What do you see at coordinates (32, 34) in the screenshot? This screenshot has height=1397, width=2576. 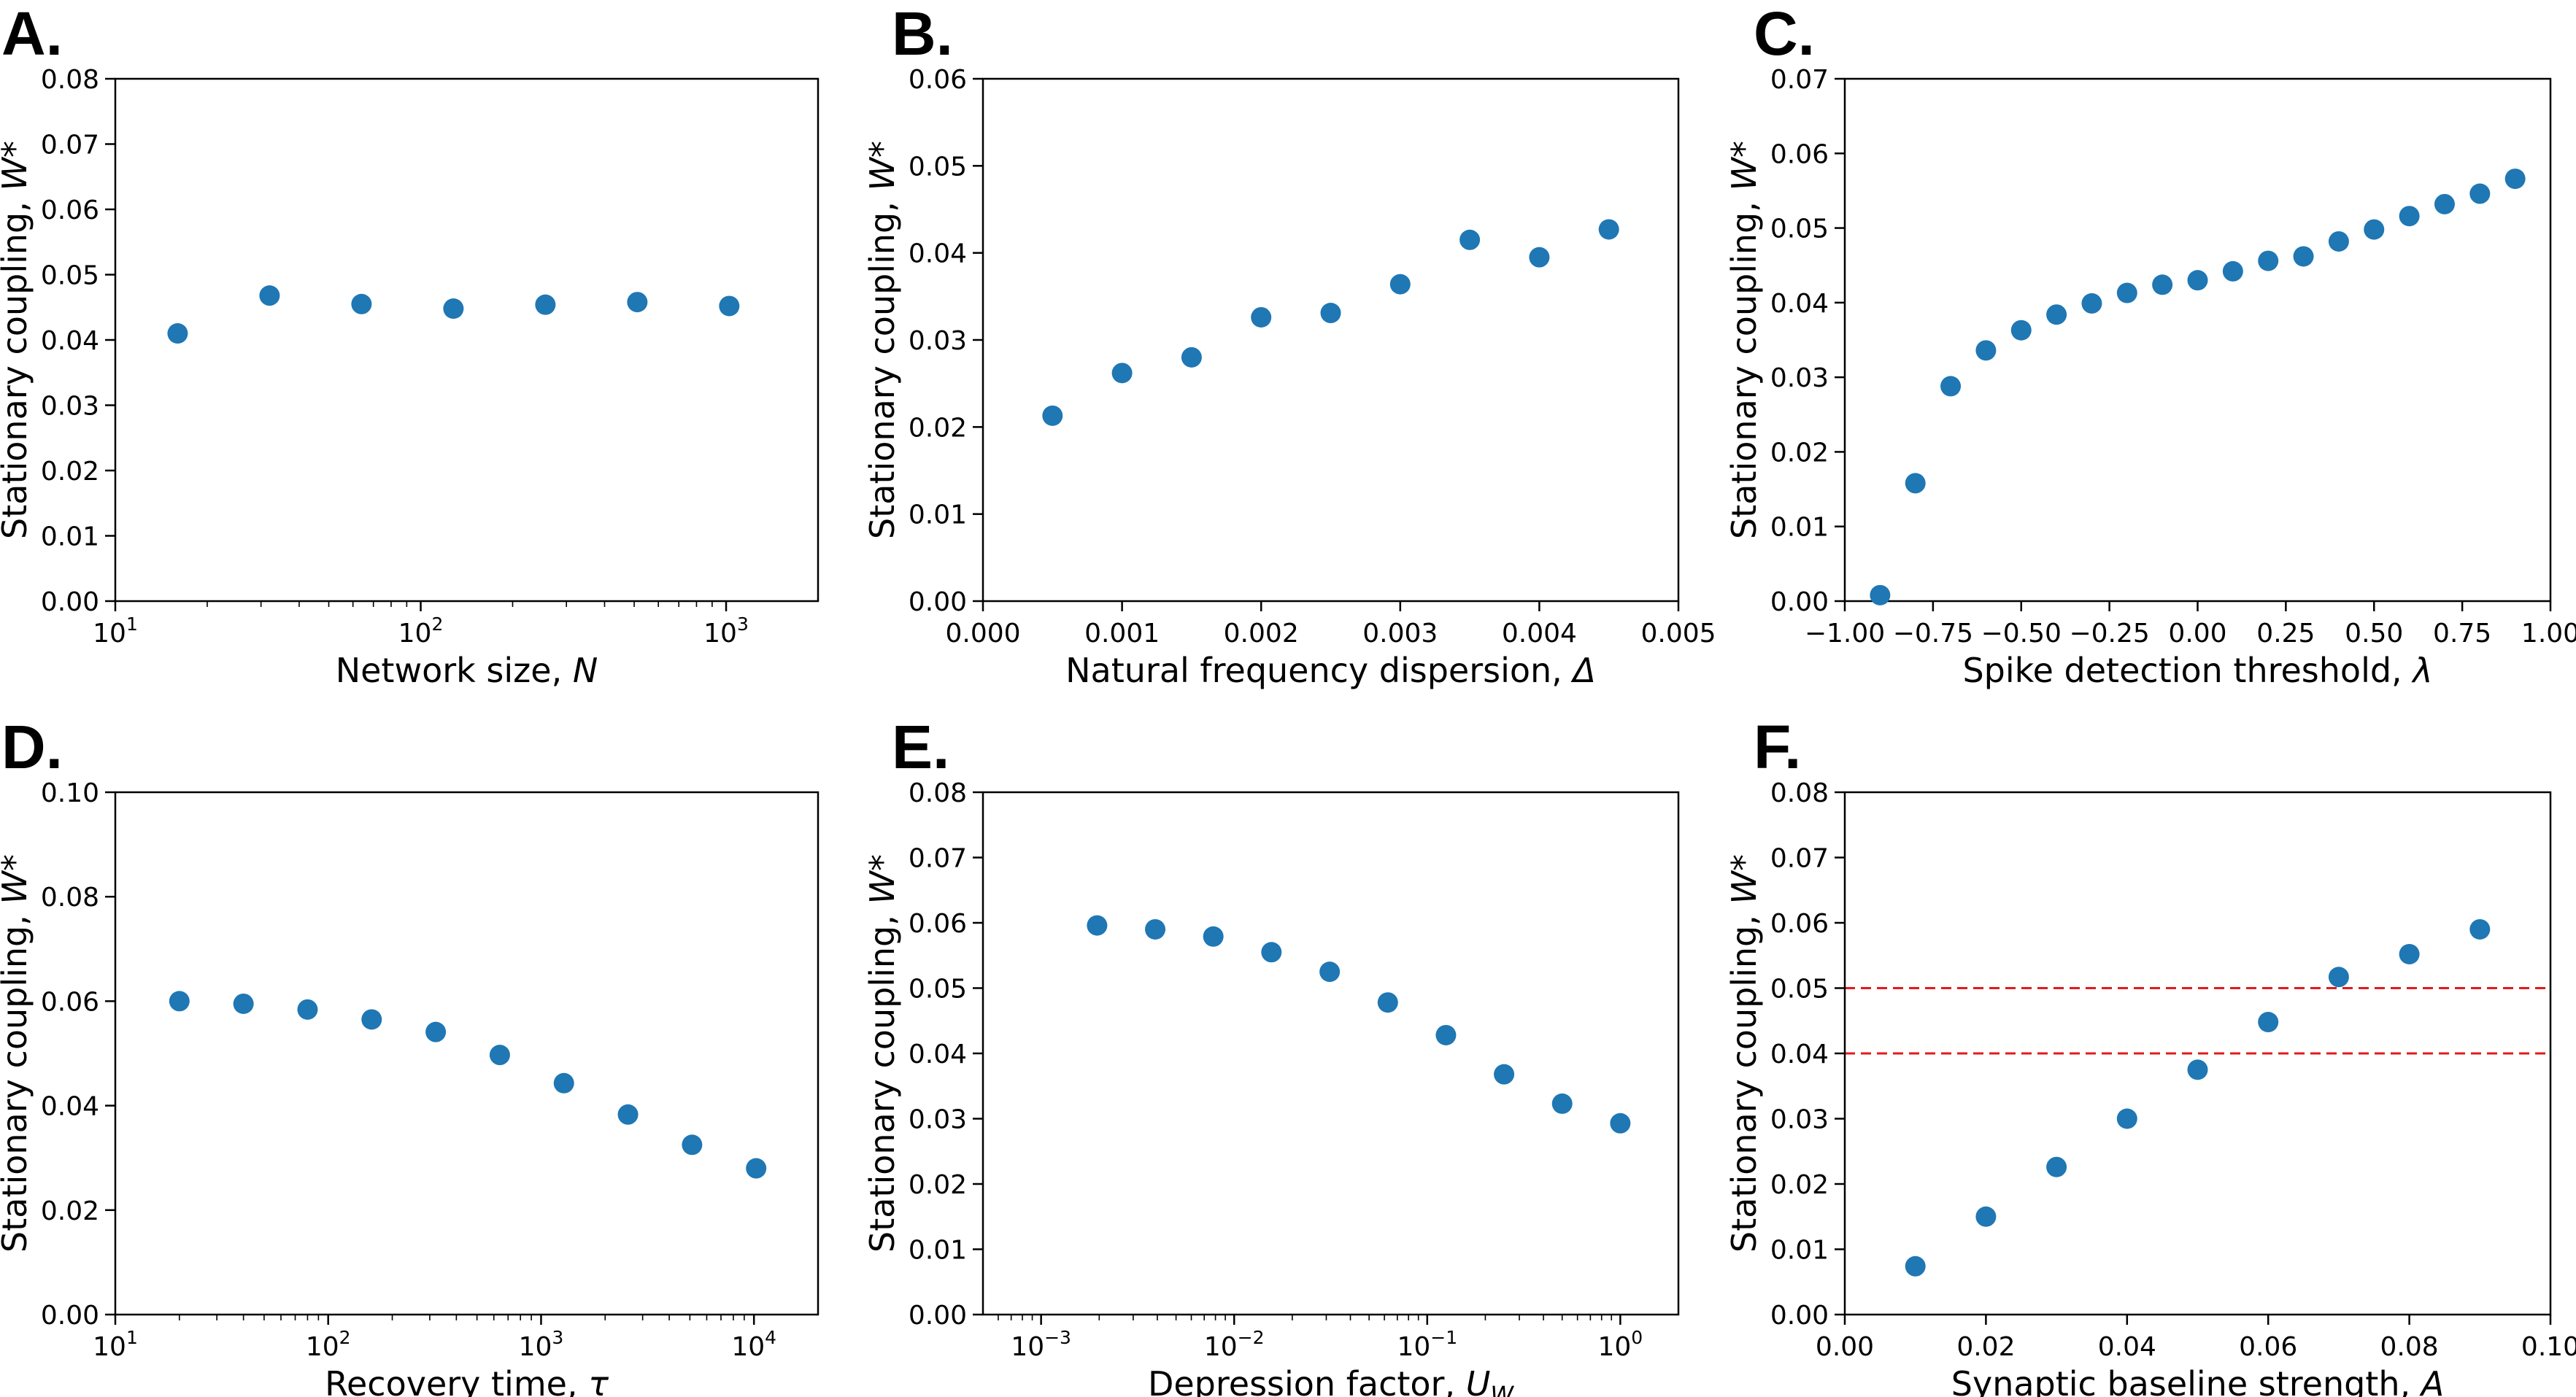 I see `panel-label: A.` at bounding box center [32, 34].